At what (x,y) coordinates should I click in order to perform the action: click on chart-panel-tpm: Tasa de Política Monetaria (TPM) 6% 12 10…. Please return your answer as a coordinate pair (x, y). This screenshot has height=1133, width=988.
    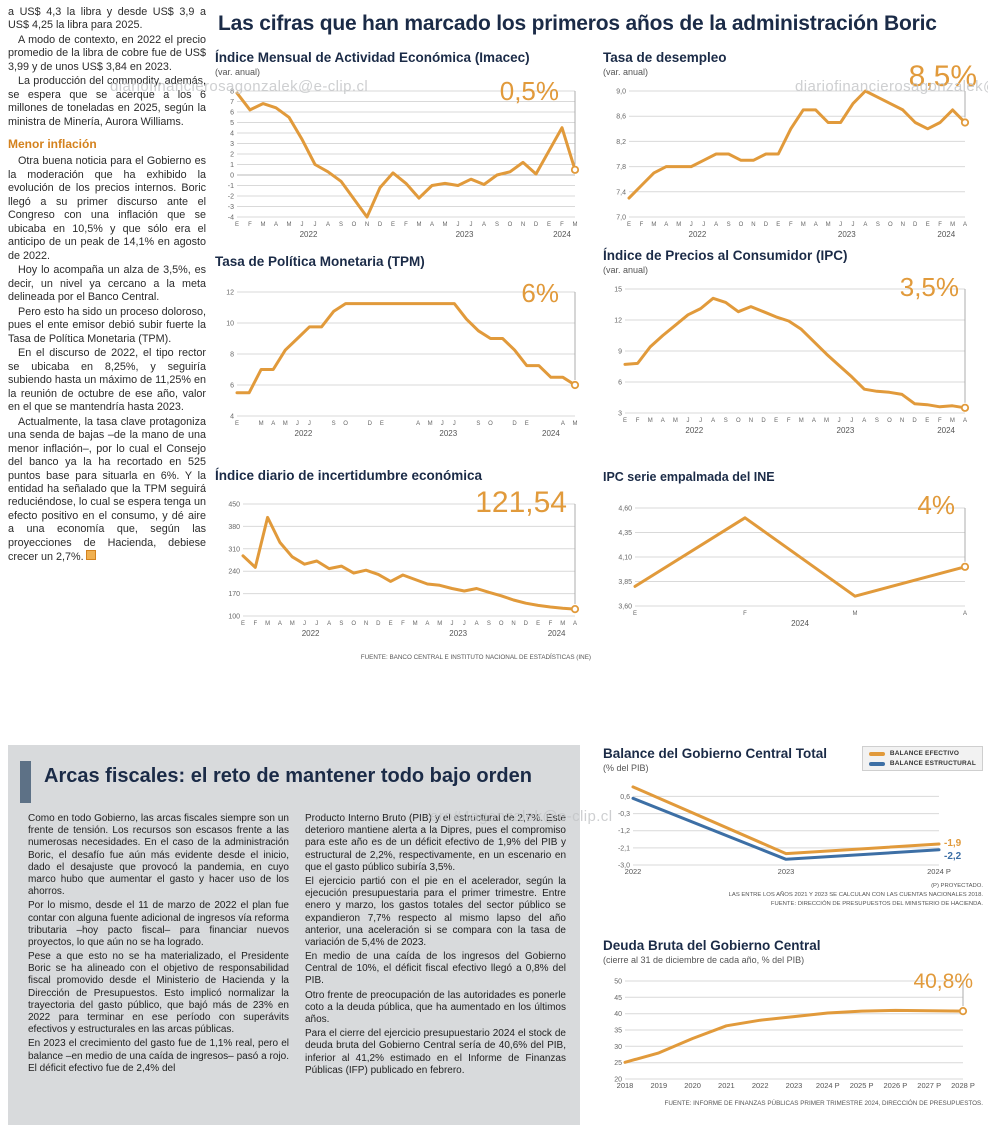
    Looking at the image, I should click on (404, 354).